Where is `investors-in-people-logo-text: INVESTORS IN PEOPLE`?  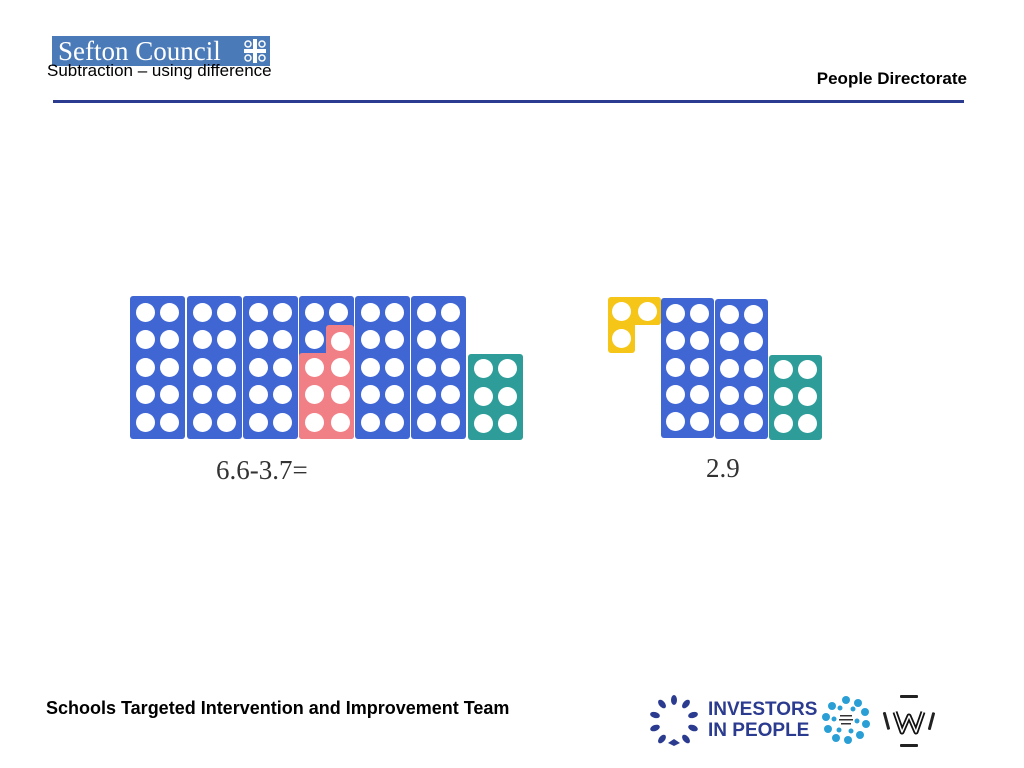
investors-in-people-logo-text: INVESTORS IN PEOPLE is located at coordinates (762, 720).